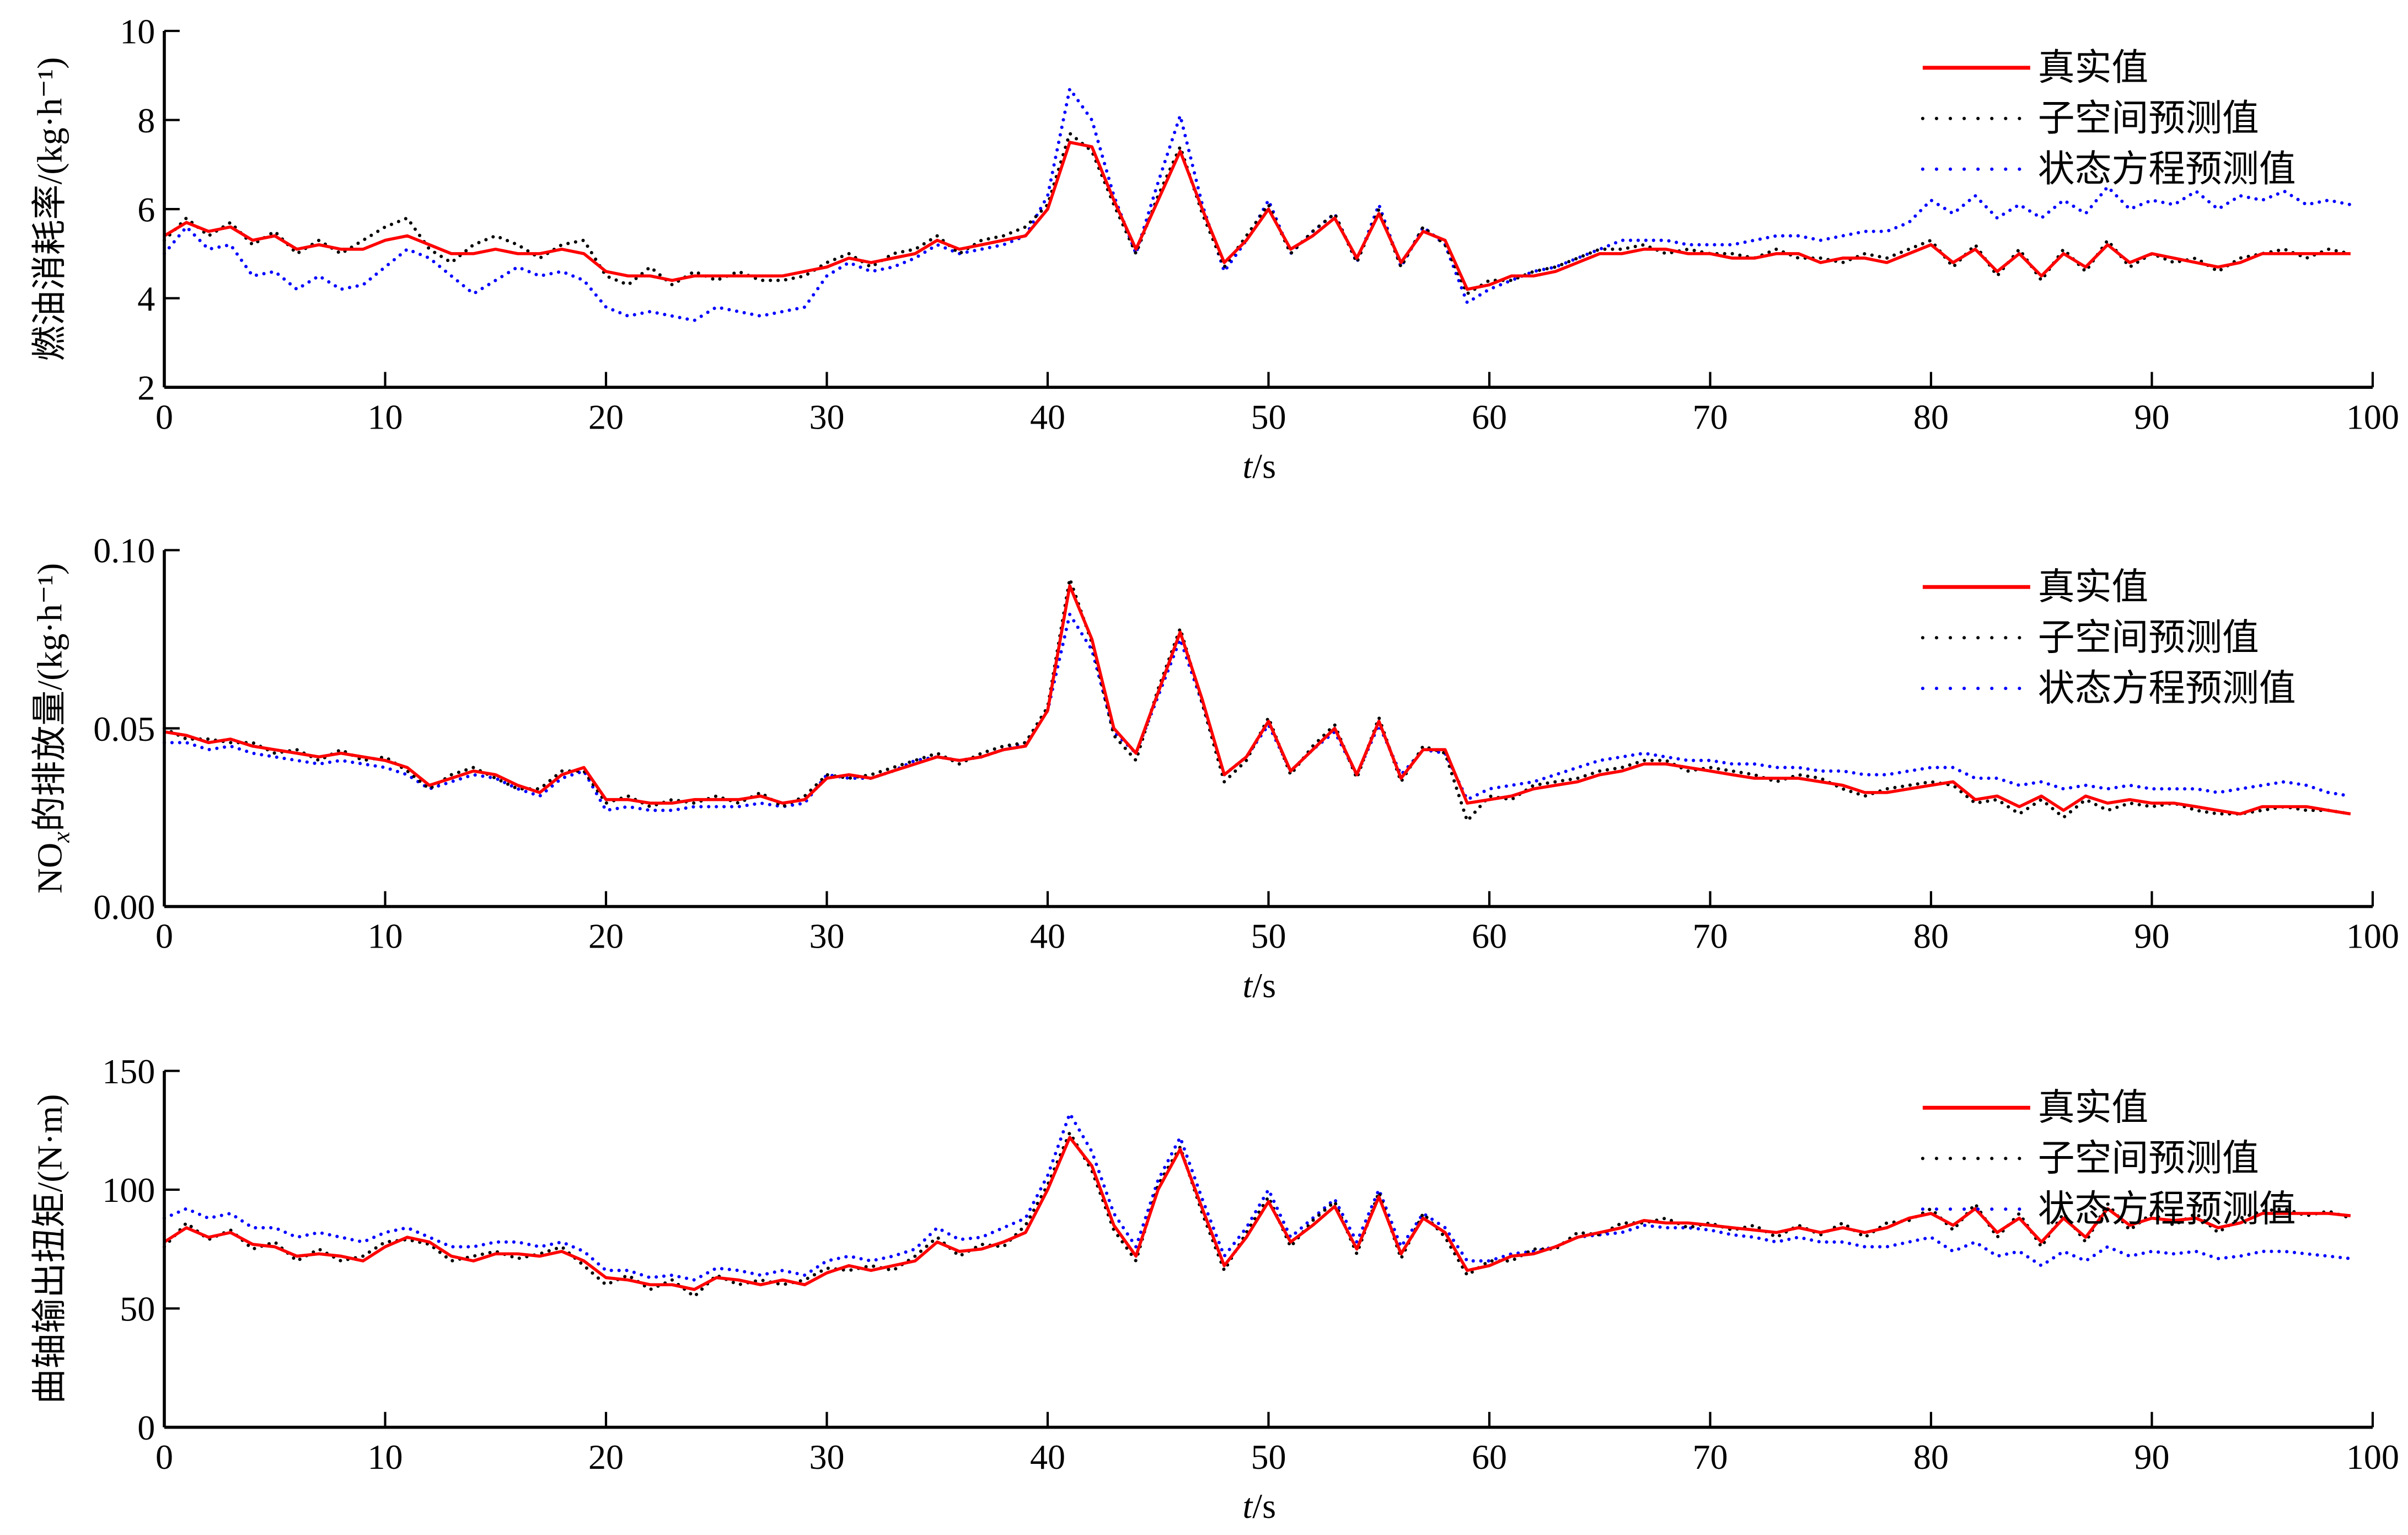 Image resolution: width=2408 pixels, height=1535 pixels. I want to click on y-tick-label: 6, so click(146, 210).